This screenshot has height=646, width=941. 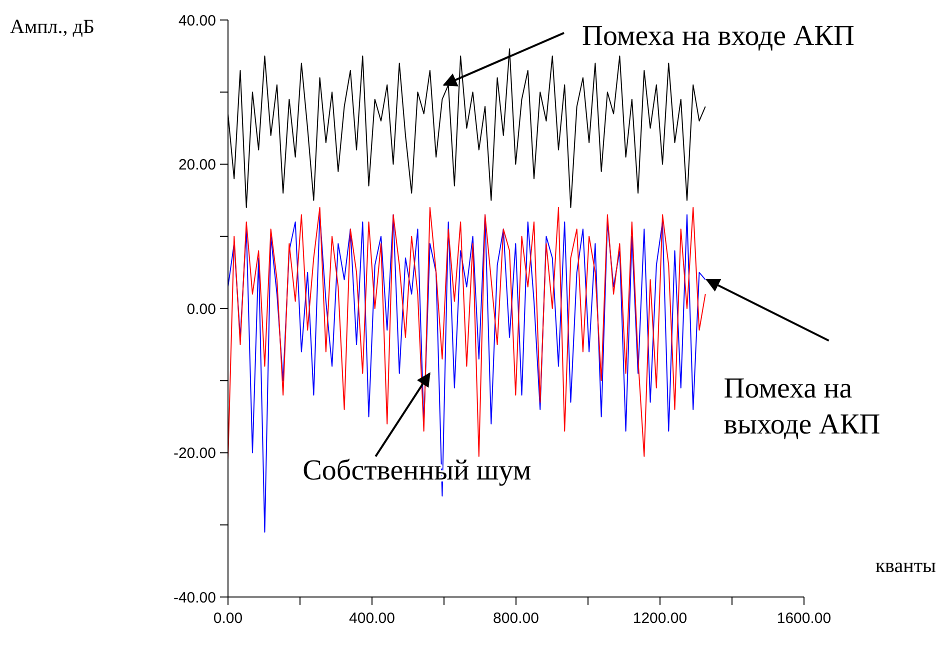 What do you see at coordinates (197, 21) in the screenshot?
I see `y-tick-label: 40.00` at bounding box center [197, 21].